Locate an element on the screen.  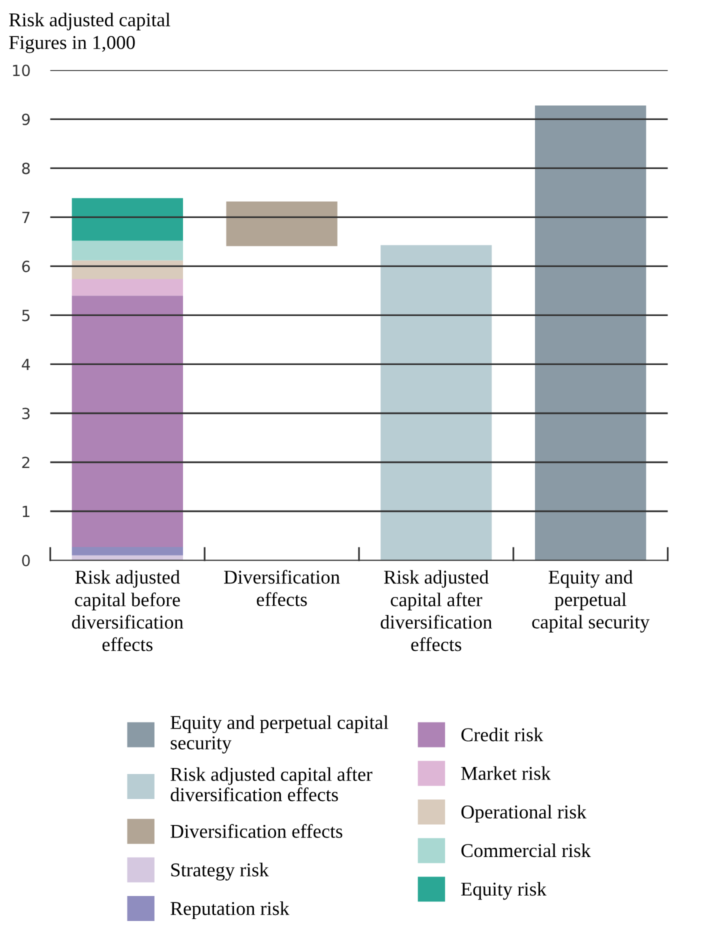
y-tick-label: 9 is located at coordinates (26, 120).